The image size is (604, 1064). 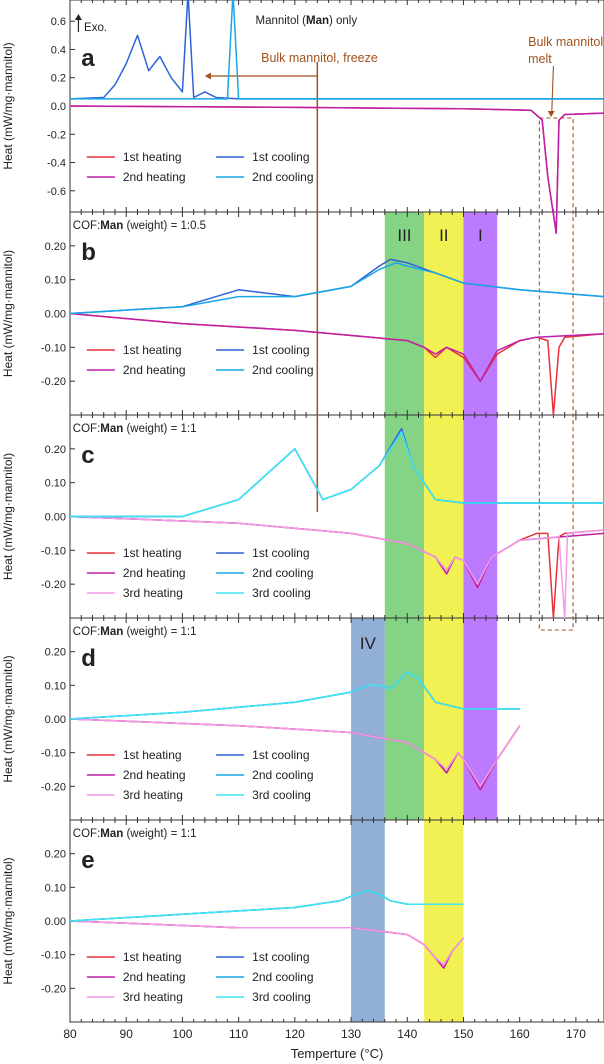 I want to click on x-tick-label: 120, so click(x=295, y=1034).